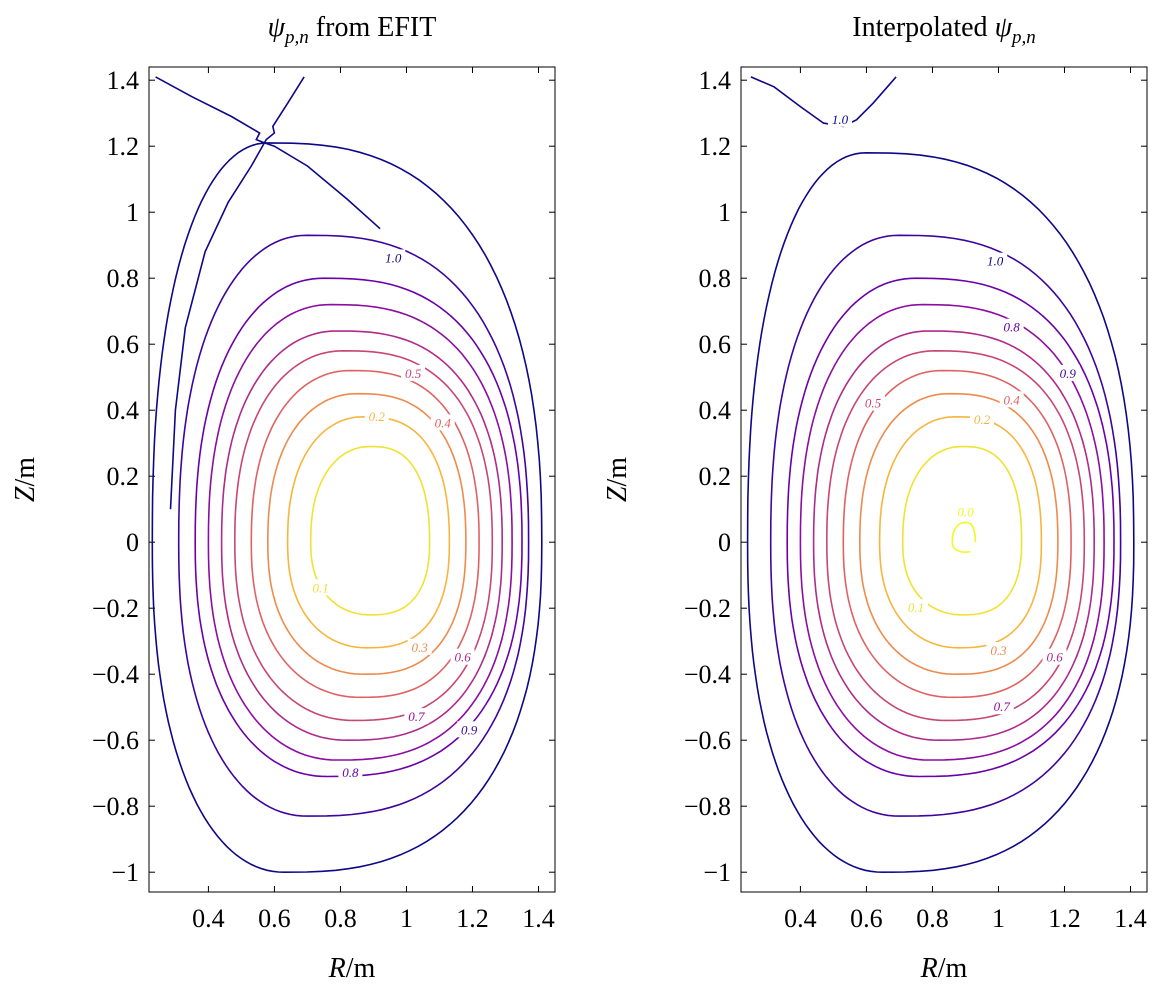 Image resolution: width=1157 pixels, height=989 pixels. I want to click on y-tick-label: −0.6, so click(707, 740).